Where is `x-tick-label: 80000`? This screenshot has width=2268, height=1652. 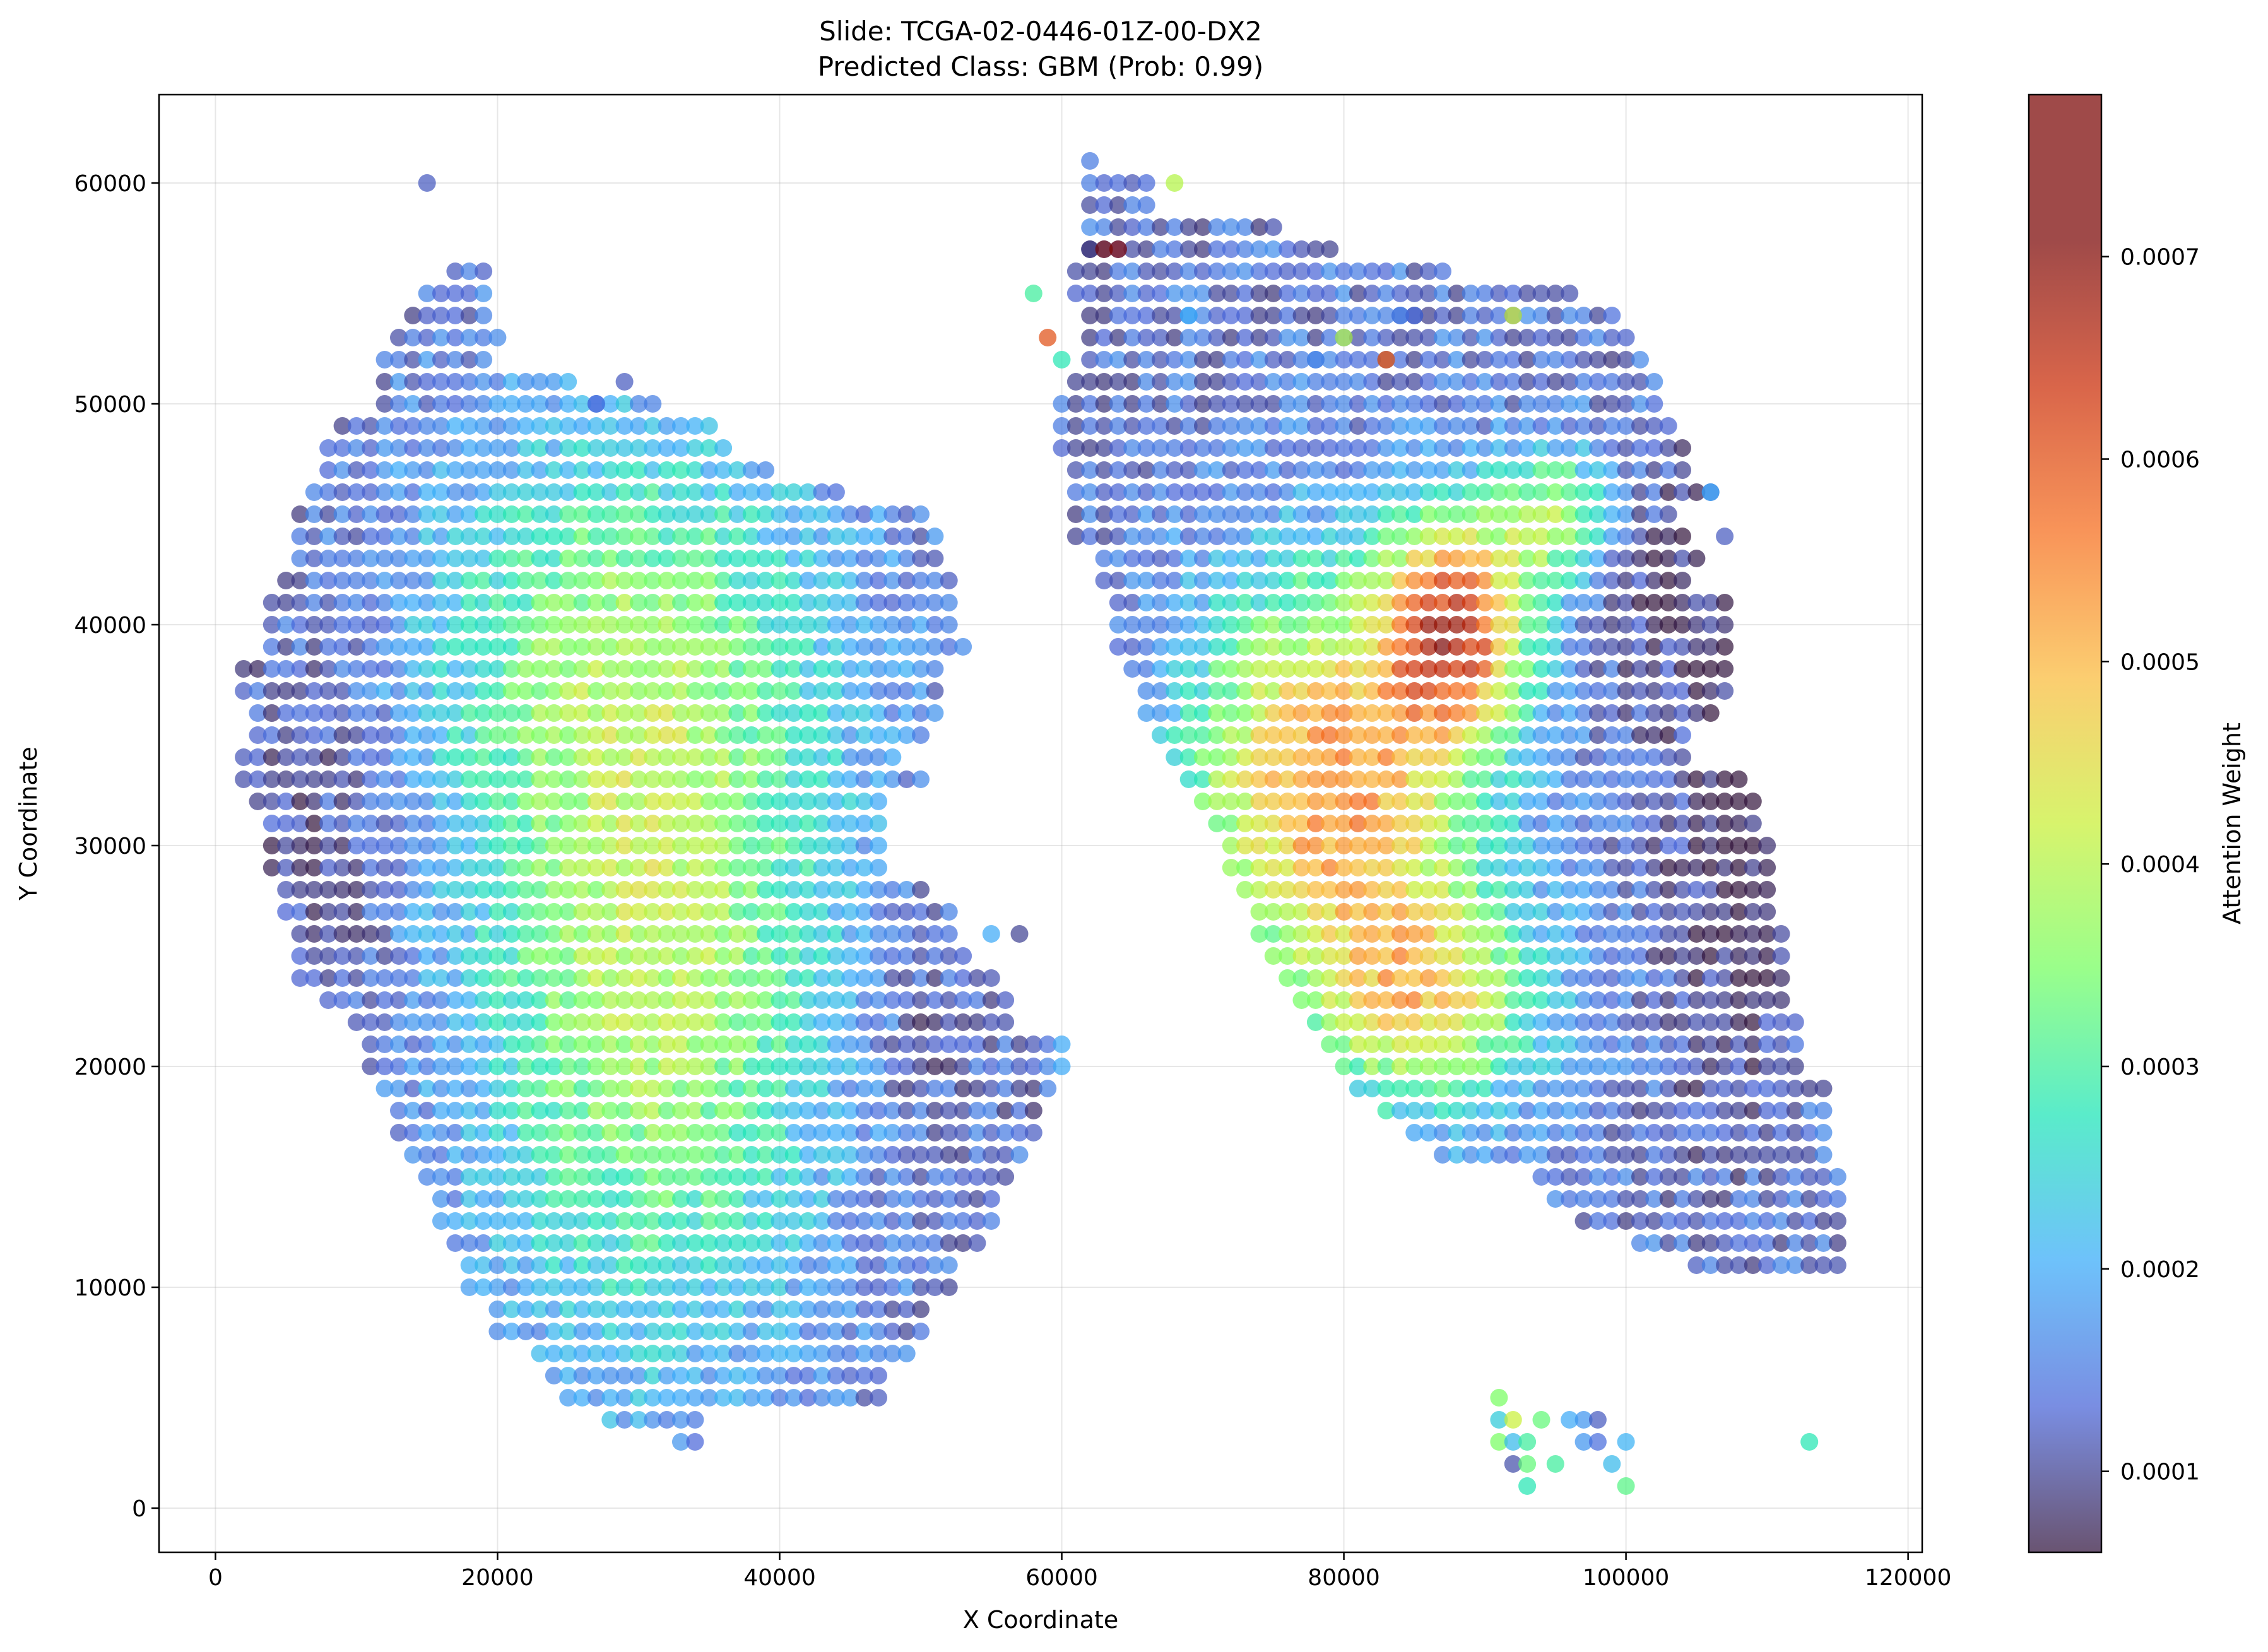
x-tick-label: 80000 is located at coordinates (1344, 1578).